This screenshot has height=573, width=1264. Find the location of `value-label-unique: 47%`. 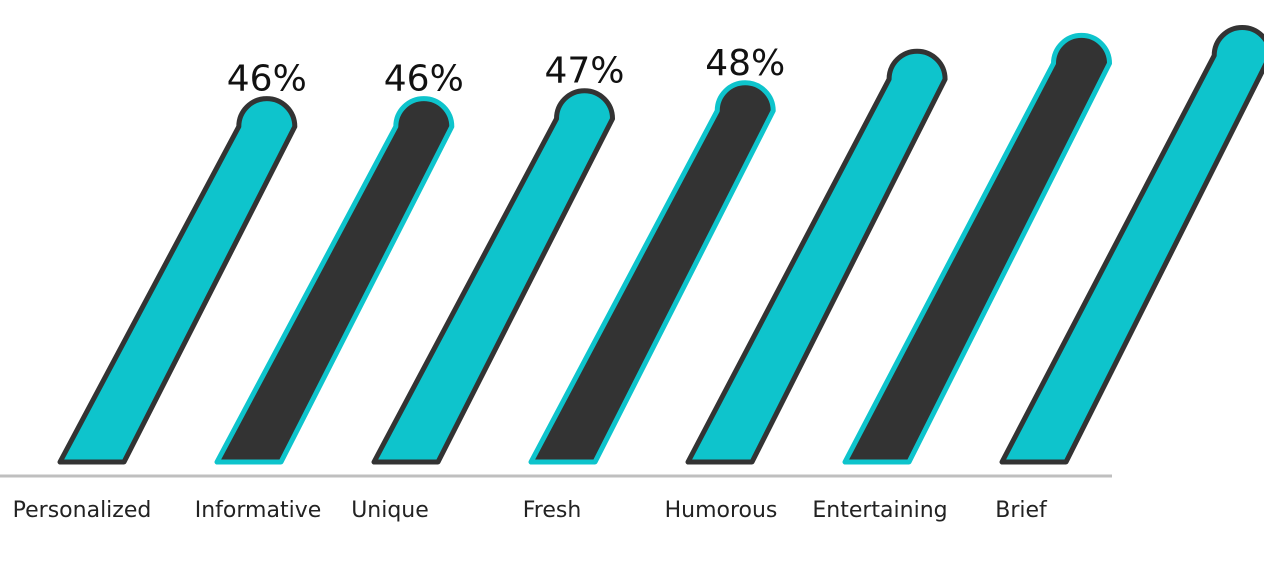

value-label-unique: 47% is located at coordinates (585, 71).